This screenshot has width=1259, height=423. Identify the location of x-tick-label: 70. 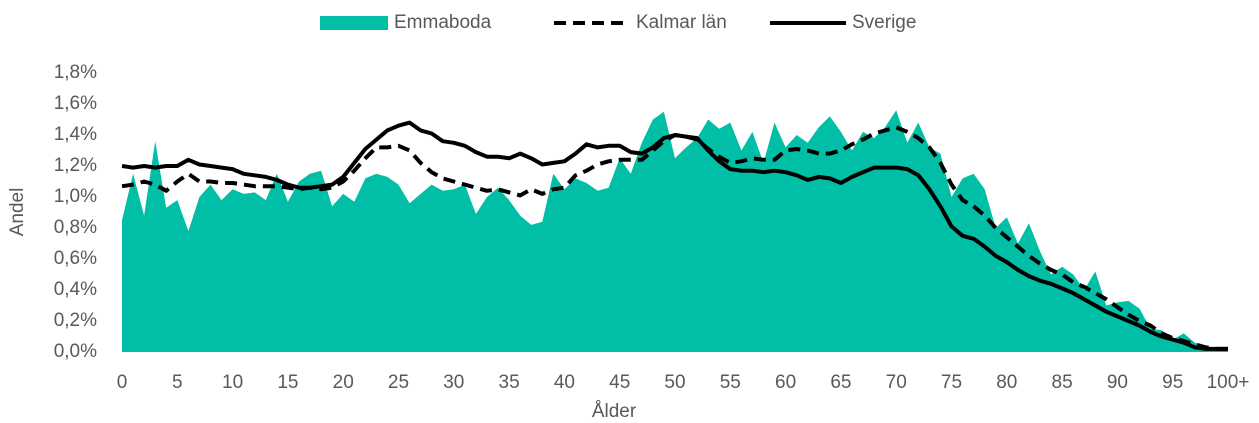
(896, 382).